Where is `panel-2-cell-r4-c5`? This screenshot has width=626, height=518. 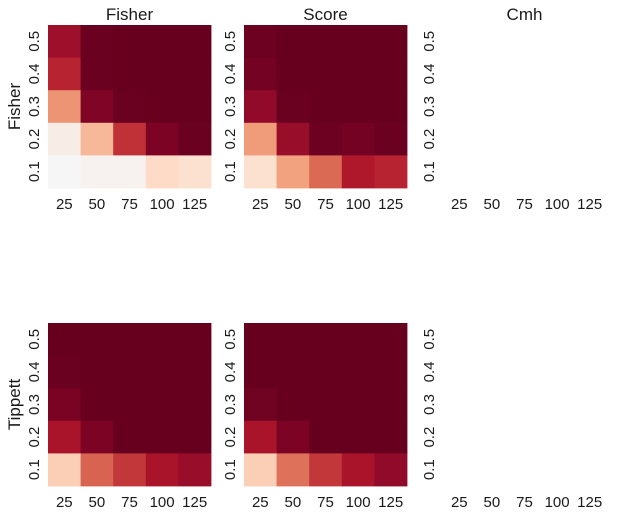
panel-2-cell-r4-c5 is located at coordinates (391, 139).